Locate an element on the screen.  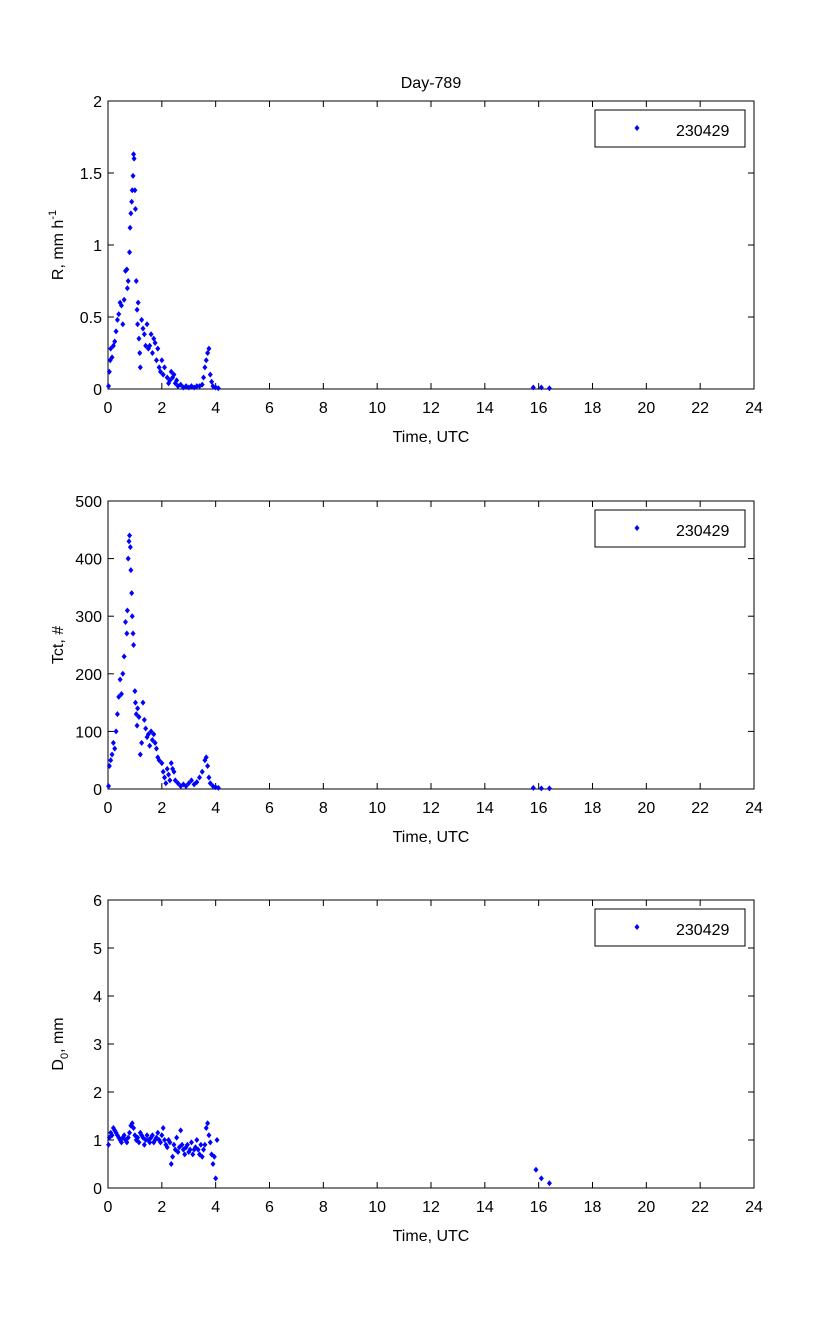
y-tick-label: 500 is located at coordinates (88, 502).